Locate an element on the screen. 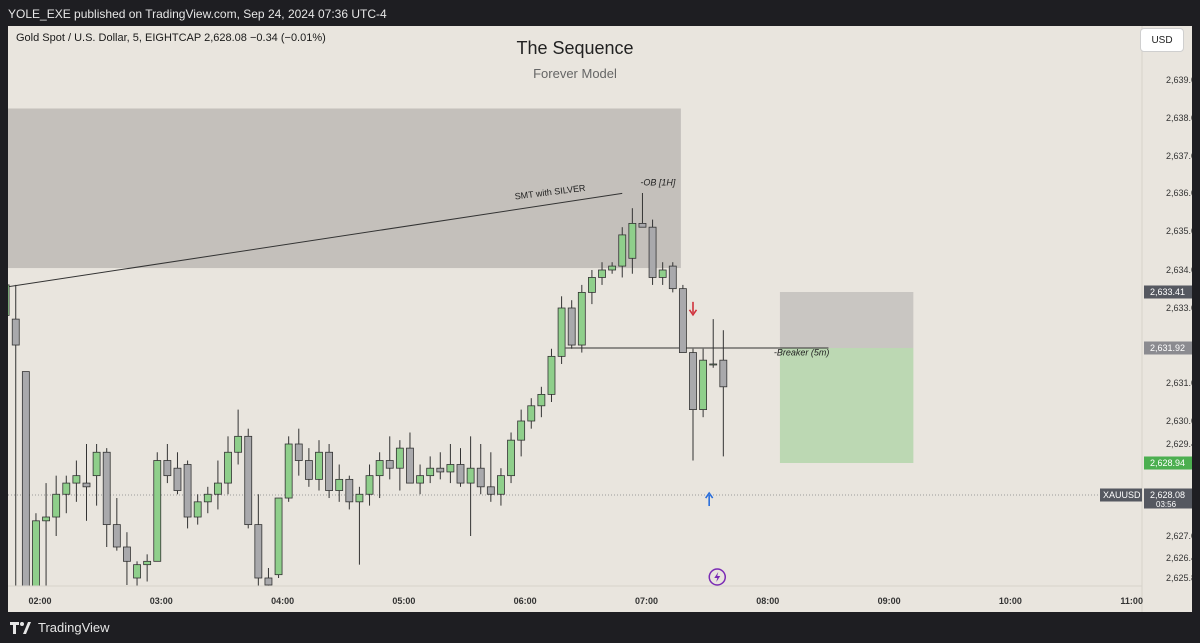 The width and height of the screenshot is (1200, 643). symbol-tag-box is located at coordinates (1121, 495).